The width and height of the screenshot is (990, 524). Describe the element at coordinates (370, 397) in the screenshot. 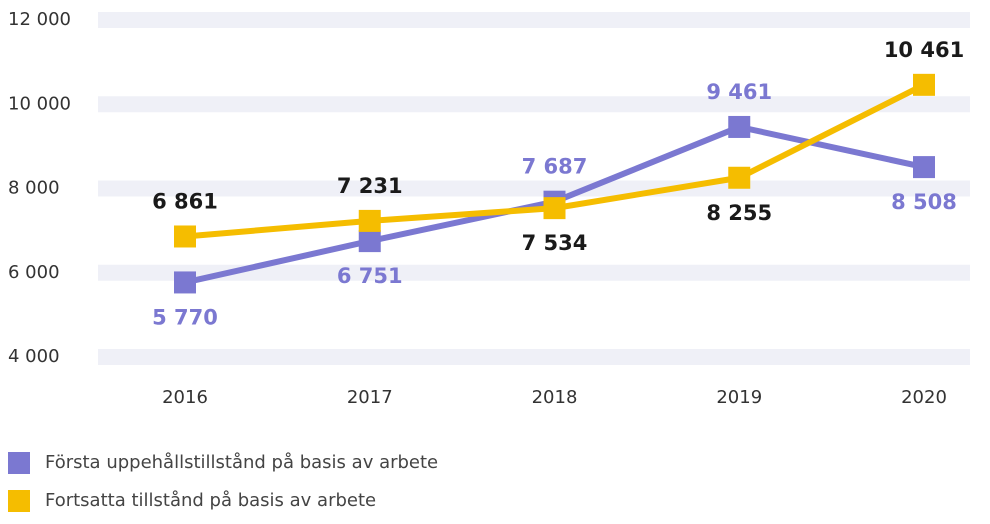

I see `x-tick-label: 2017` at that location.